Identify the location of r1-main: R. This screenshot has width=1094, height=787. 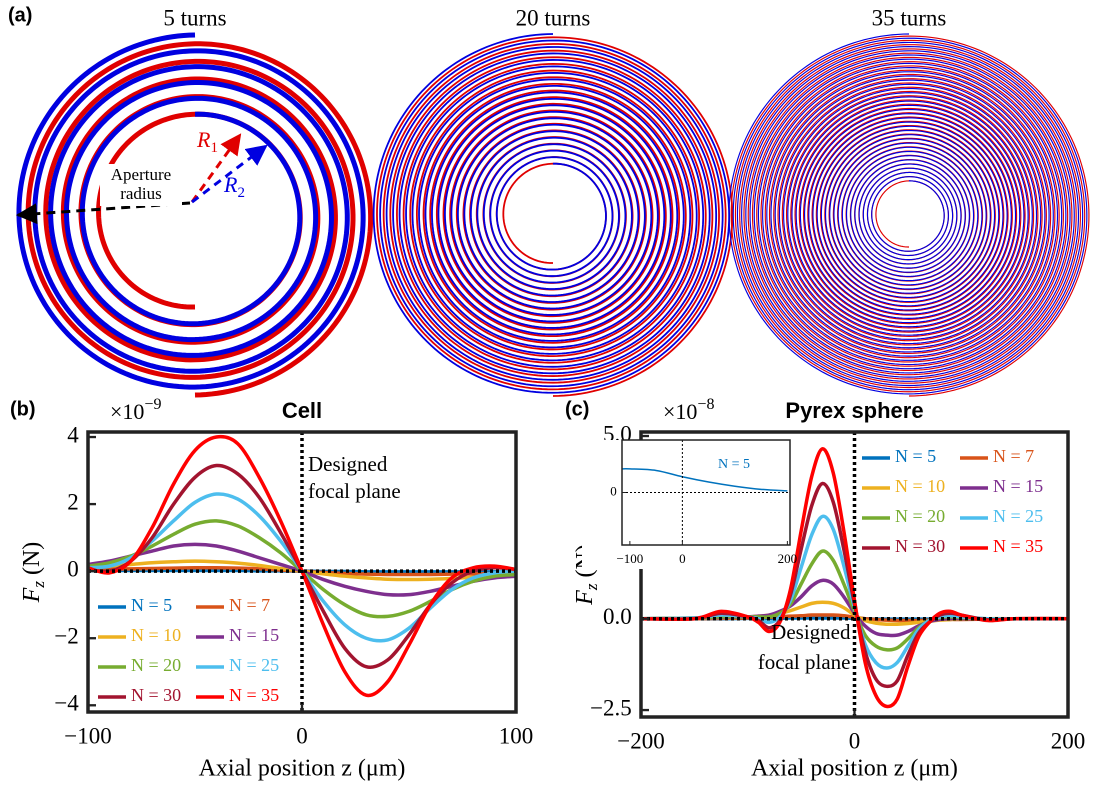
(203, 139).